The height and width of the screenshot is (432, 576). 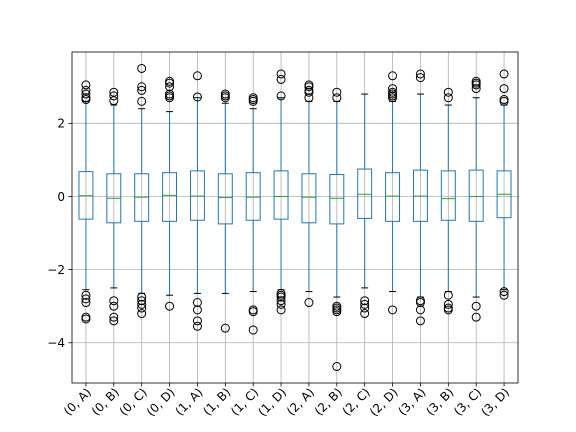 What do you see at coordinates (56, 270) in the screenshot?
I see `y-tick-label: −2` at bounding box center [56, 270].